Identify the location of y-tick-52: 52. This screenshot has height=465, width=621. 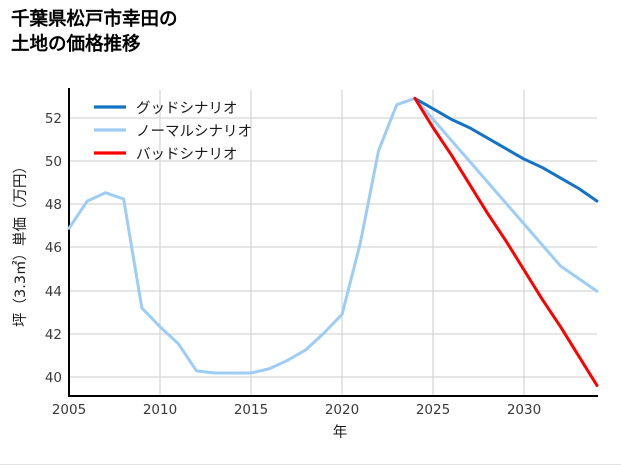
(53, 119).